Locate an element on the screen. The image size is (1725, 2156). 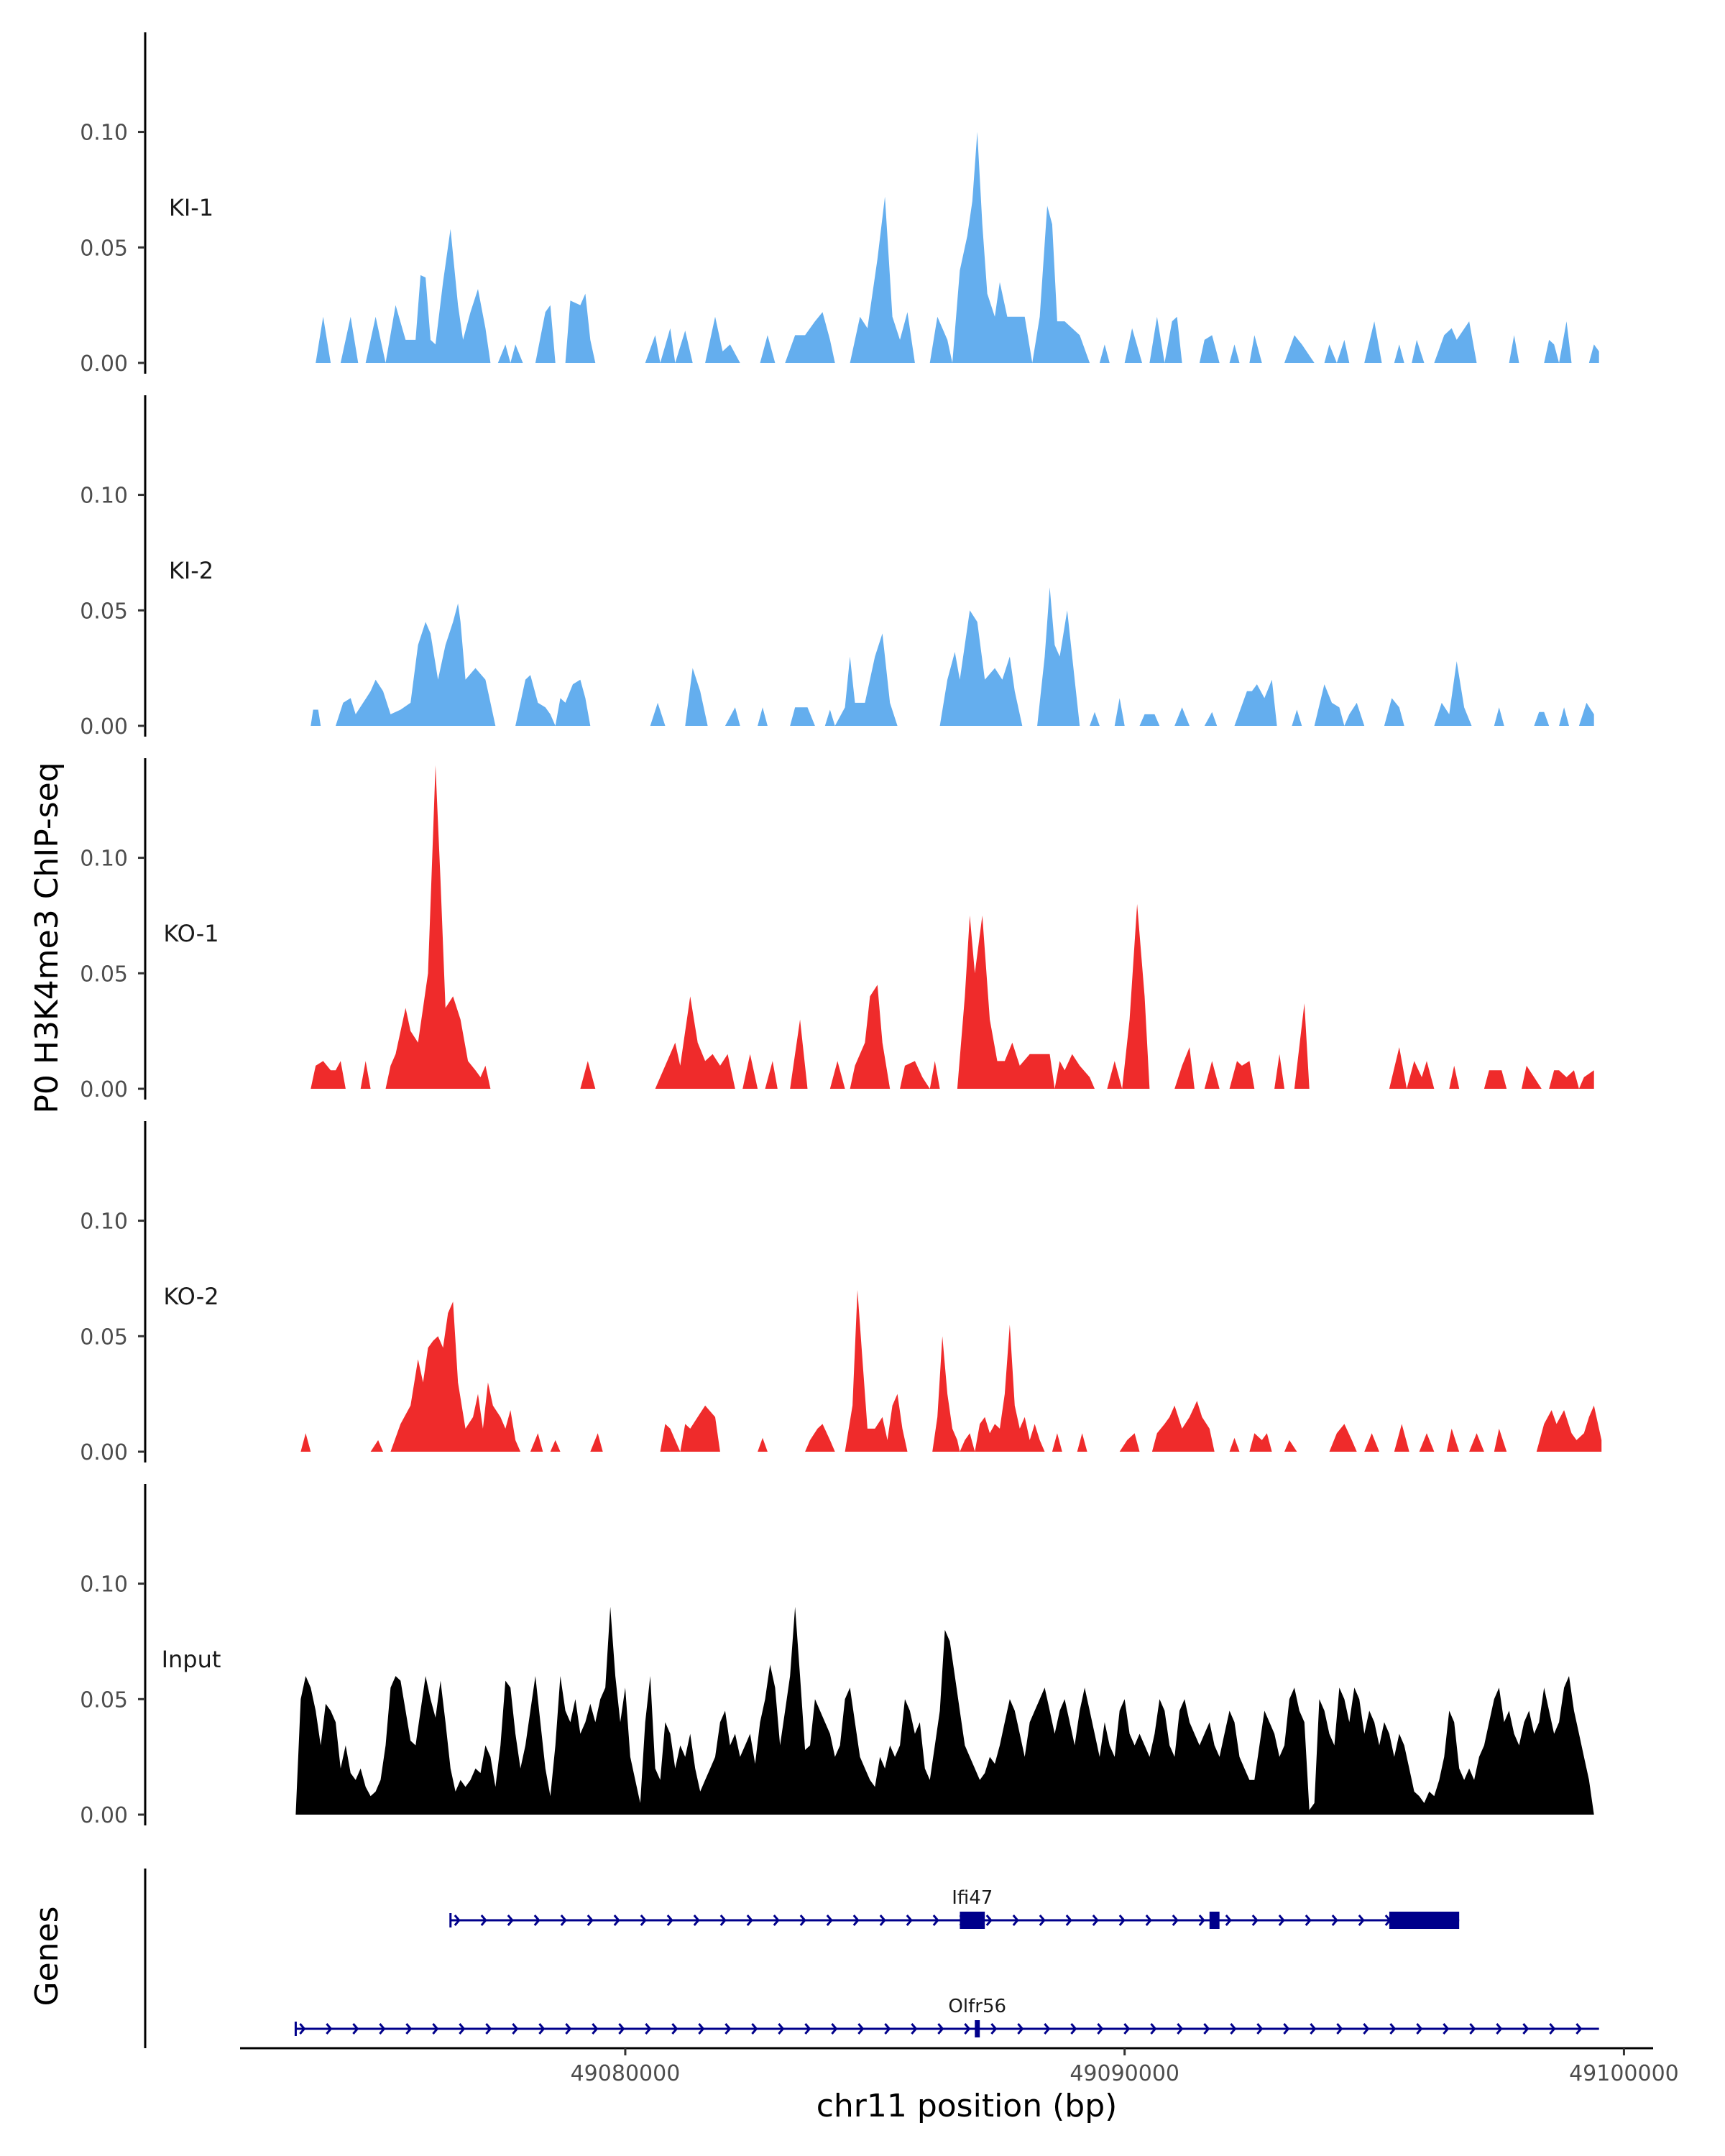
track-ko-1-signal-area is located at coordinates (952, 927).